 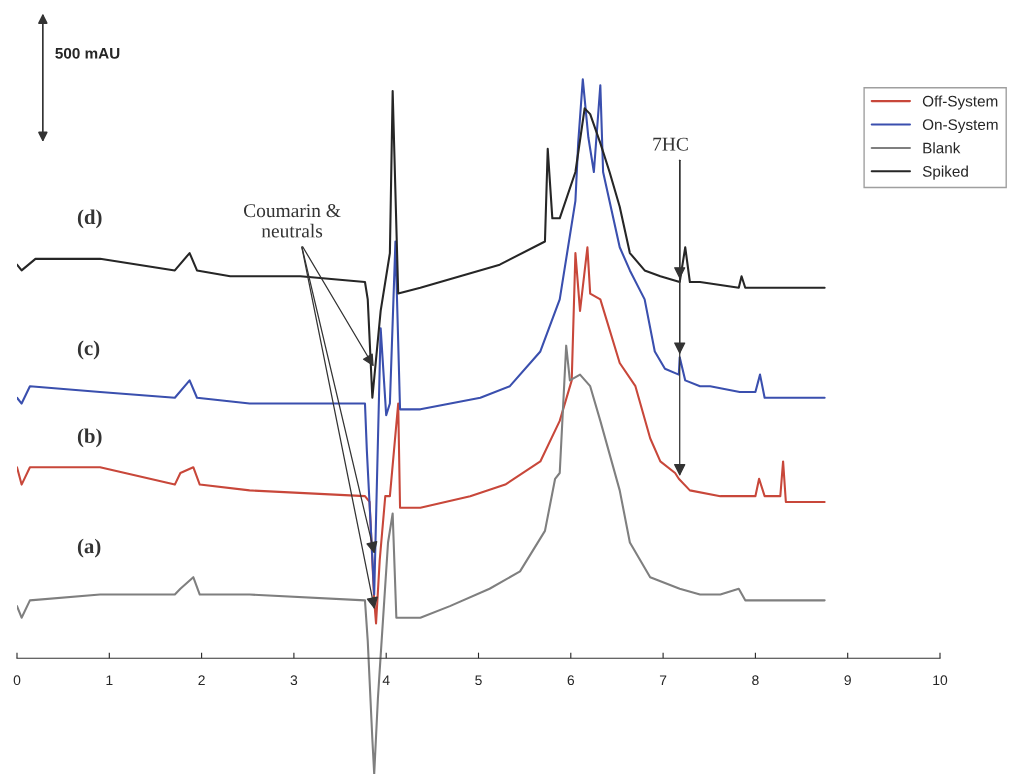 I want to click on x-tick-label: 4, so click(x=386, y=680).